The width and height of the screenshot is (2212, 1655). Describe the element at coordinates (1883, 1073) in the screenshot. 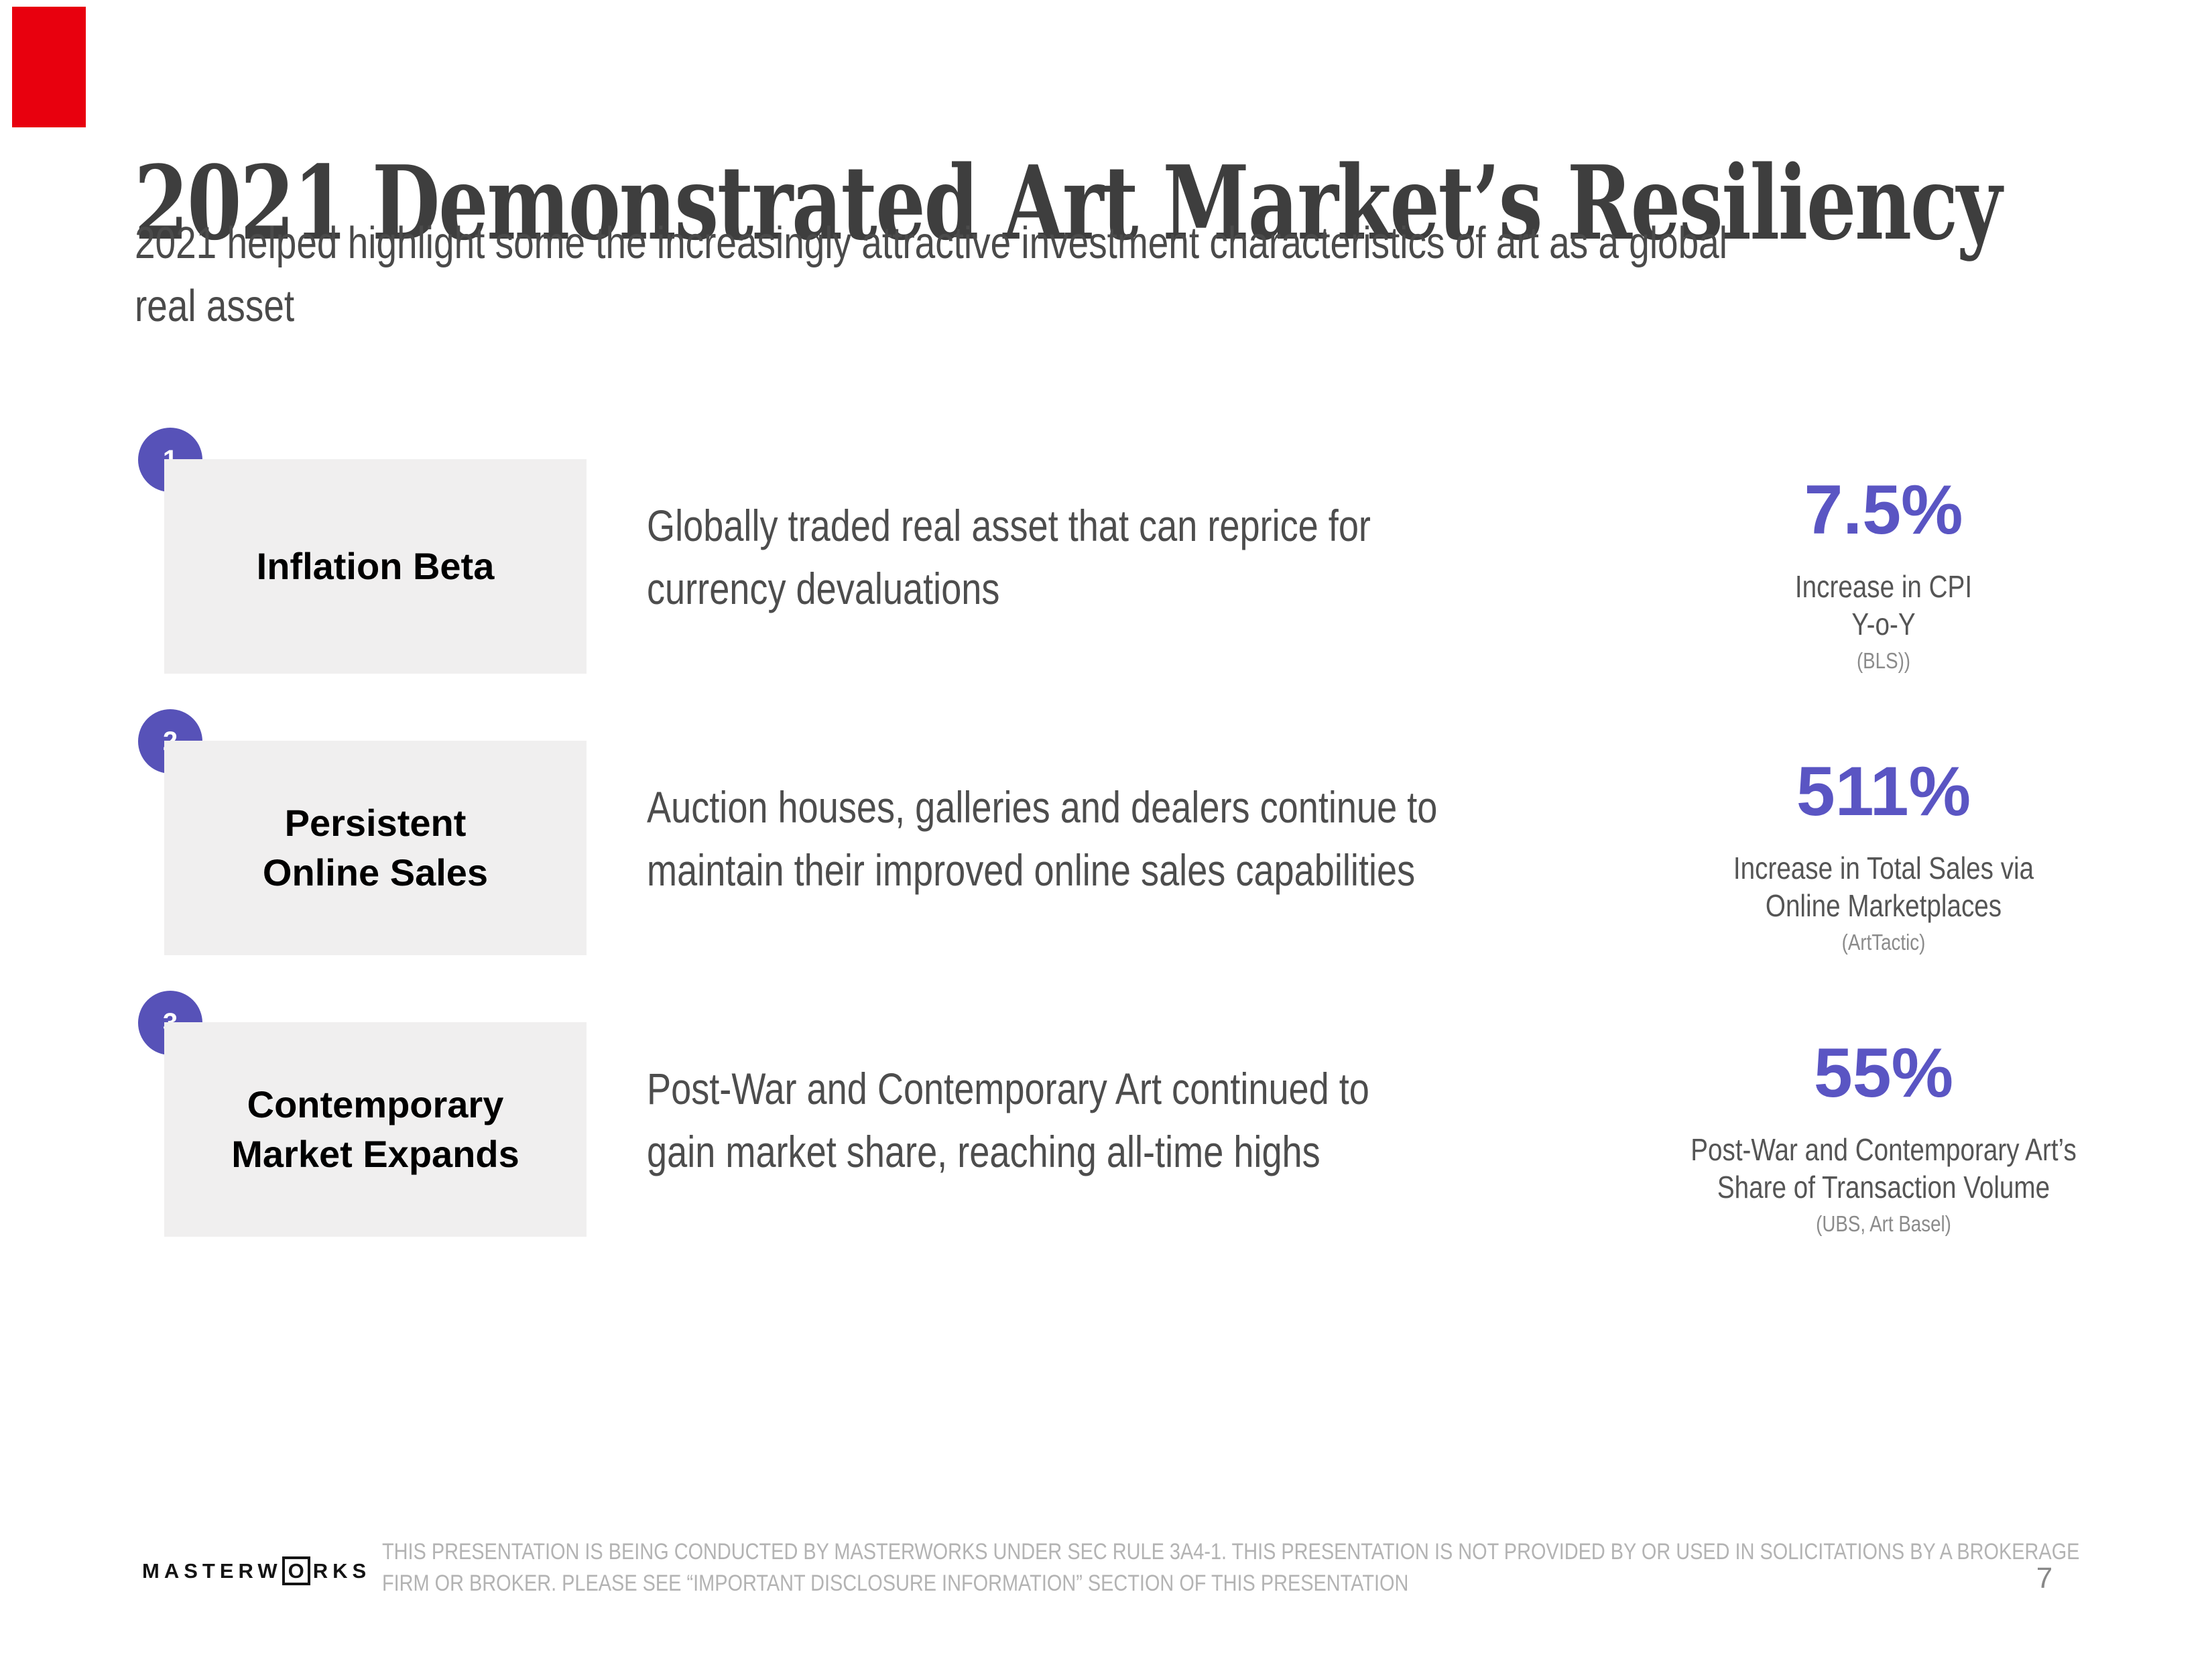

I see `stat-value: 55%` at that location.